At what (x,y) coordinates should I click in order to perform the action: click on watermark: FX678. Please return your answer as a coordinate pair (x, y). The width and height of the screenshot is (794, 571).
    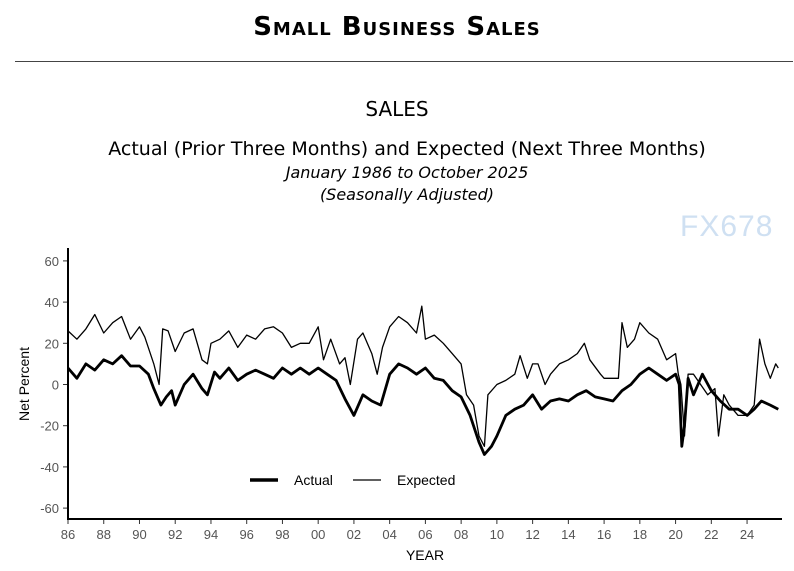
    Looking at the image, I should click on (727, 226).